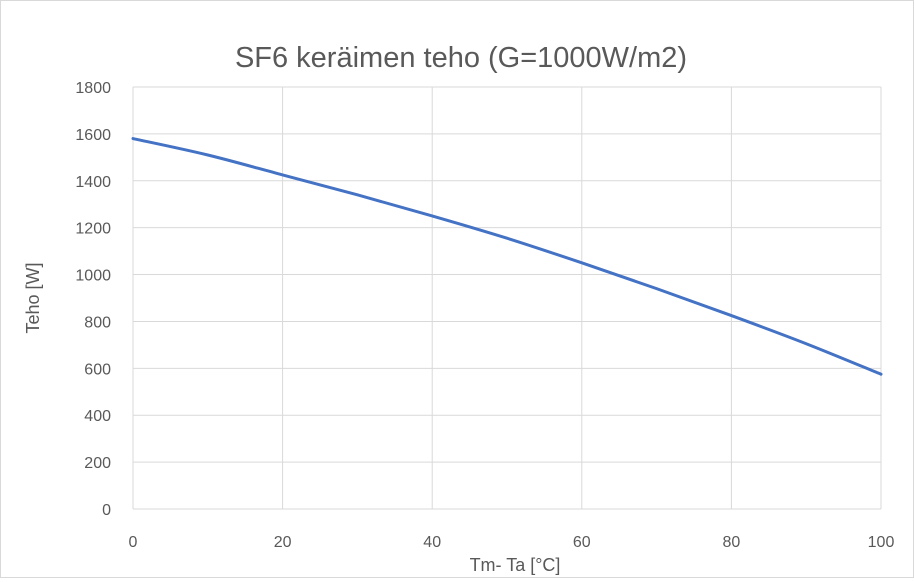  Describe the element at coordinates (732, 542) in the screenshot. I see `x-tick-label: 80` at that location.